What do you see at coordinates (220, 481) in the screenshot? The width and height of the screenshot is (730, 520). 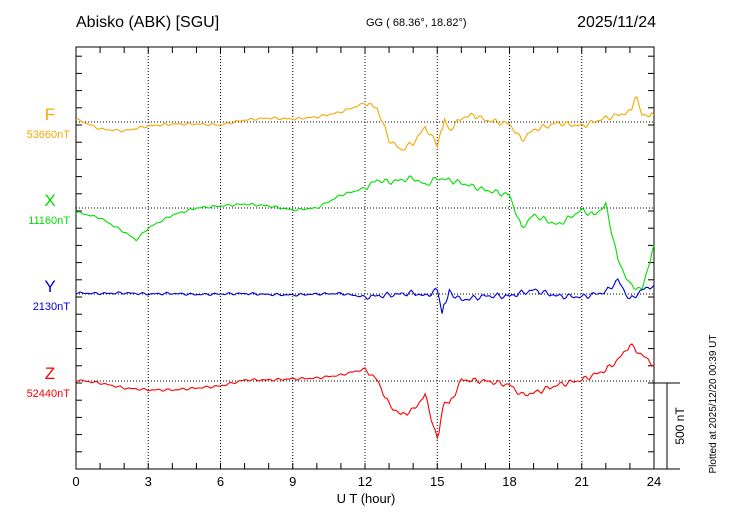 I see `x-tick-label: 6` at bounding box center [220, 481].